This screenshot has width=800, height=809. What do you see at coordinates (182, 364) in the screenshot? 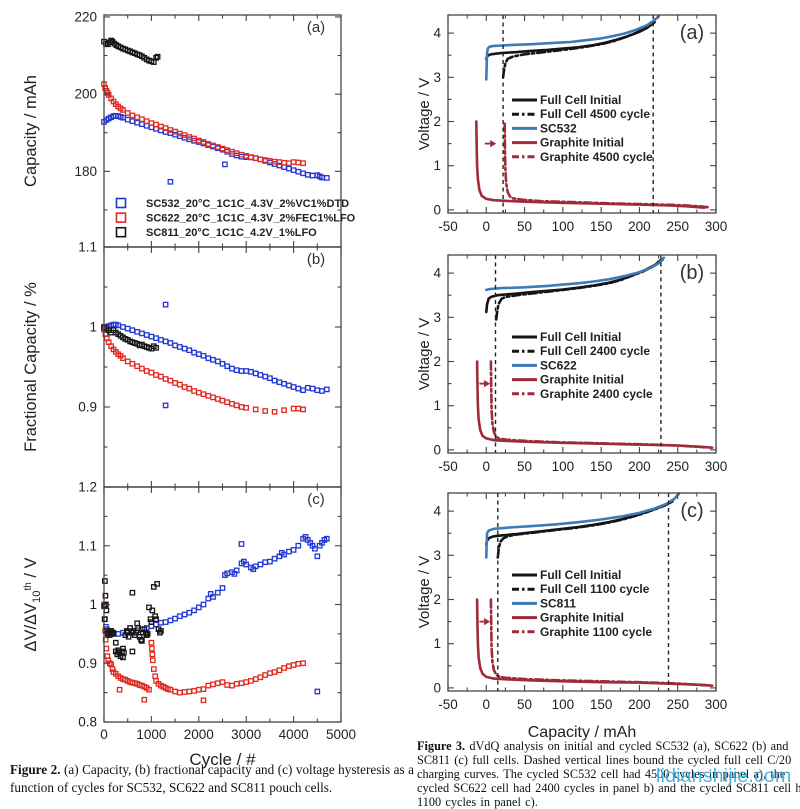
I see `panel-fig2b: 0.9 1 1.1 (b) Fractional Capacity / %` at bounding box center [182, 364].